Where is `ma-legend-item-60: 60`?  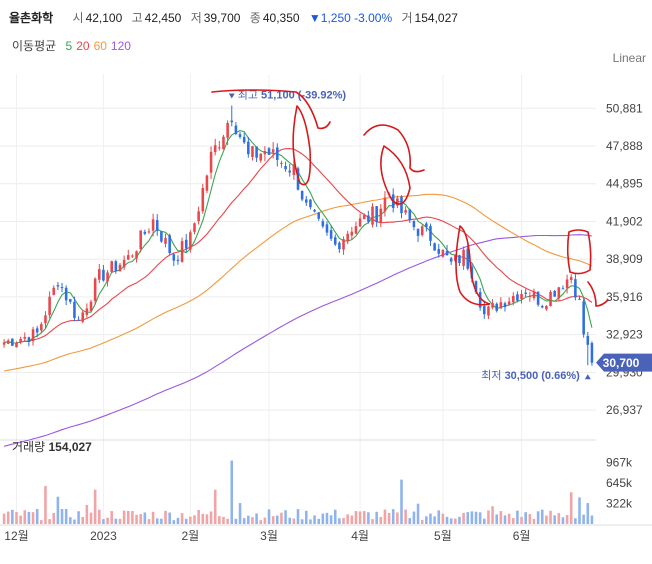
ma-legend-item-60: 60 is located at coordinates (100, 46).